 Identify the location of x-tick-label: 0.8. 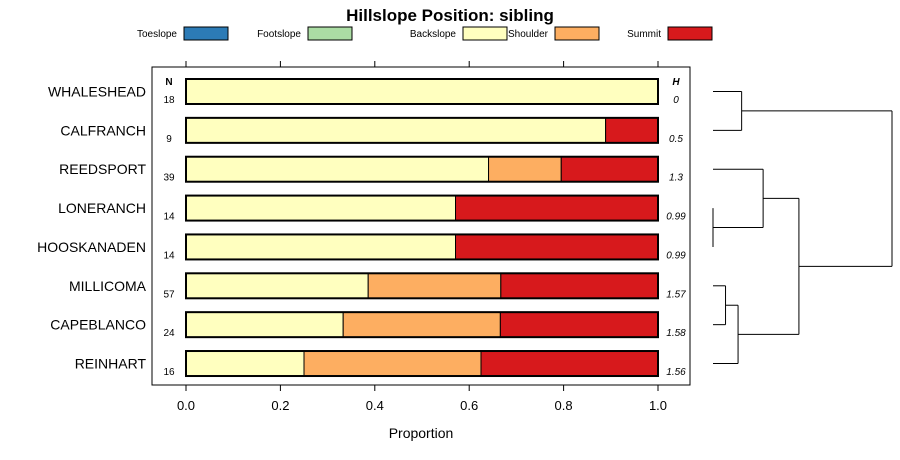
(564, 405).